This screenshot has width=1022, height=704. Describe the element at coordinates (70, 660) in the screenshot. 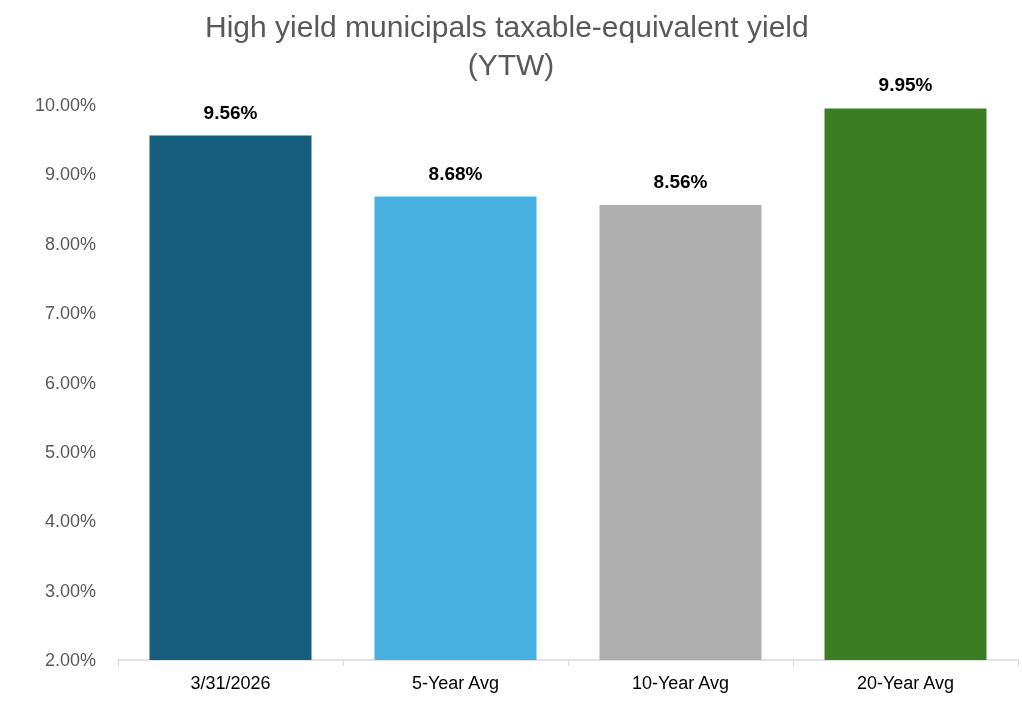

I see `y-tick-label: 2.00%` at that location.